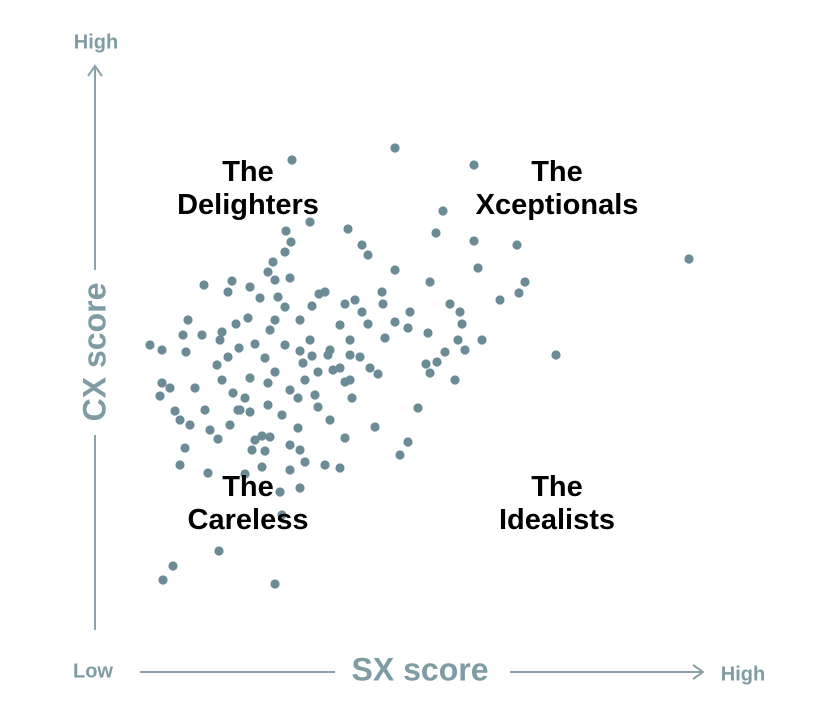  What do you see at coordinates (248, 520) in the screenshot?
I see `quadrant-label: Careless` at bounding box center [248, 520].